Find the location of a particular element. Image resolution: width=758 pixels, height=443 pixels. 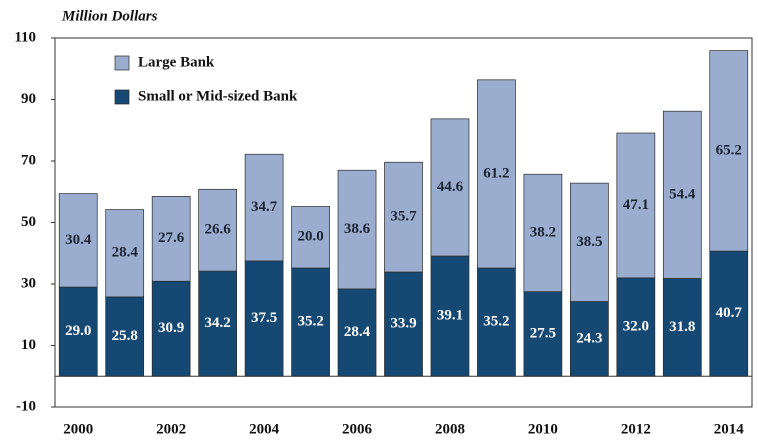

data-label: 65.2 is located at coordinates (729, 150).